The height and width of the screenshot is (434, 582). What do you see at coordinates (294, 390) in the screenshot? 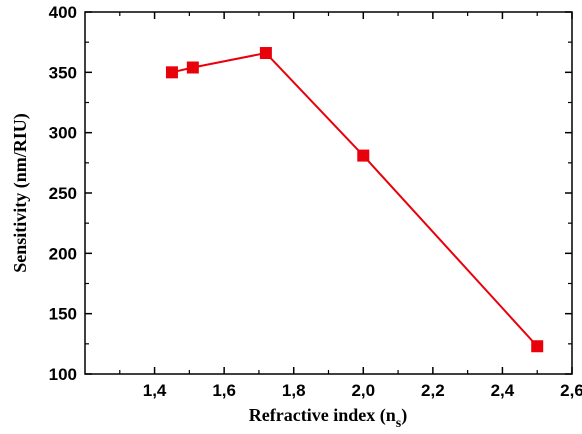
I see `x-tick-label: 1,8` at bounding box center [294, 390].